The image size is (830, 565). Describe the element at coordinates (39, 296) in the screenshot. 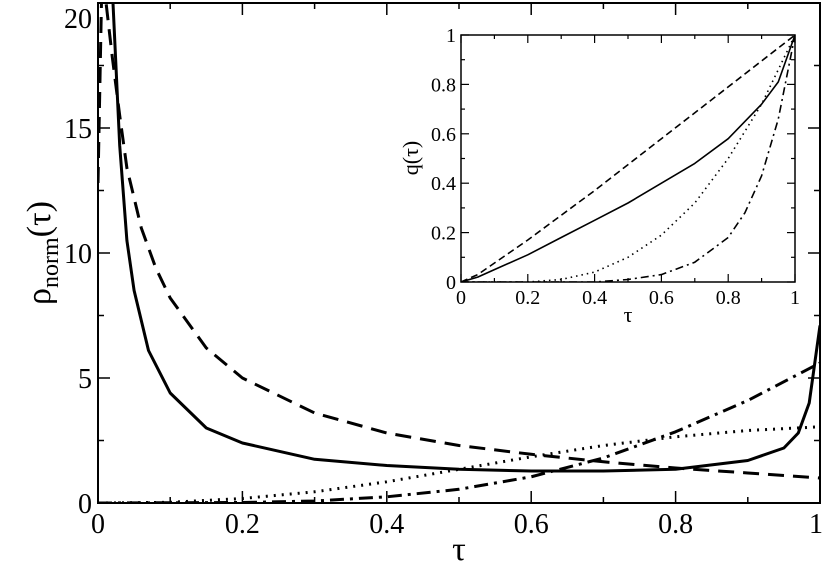

I see `y-label-symbol: ρ` at that location.